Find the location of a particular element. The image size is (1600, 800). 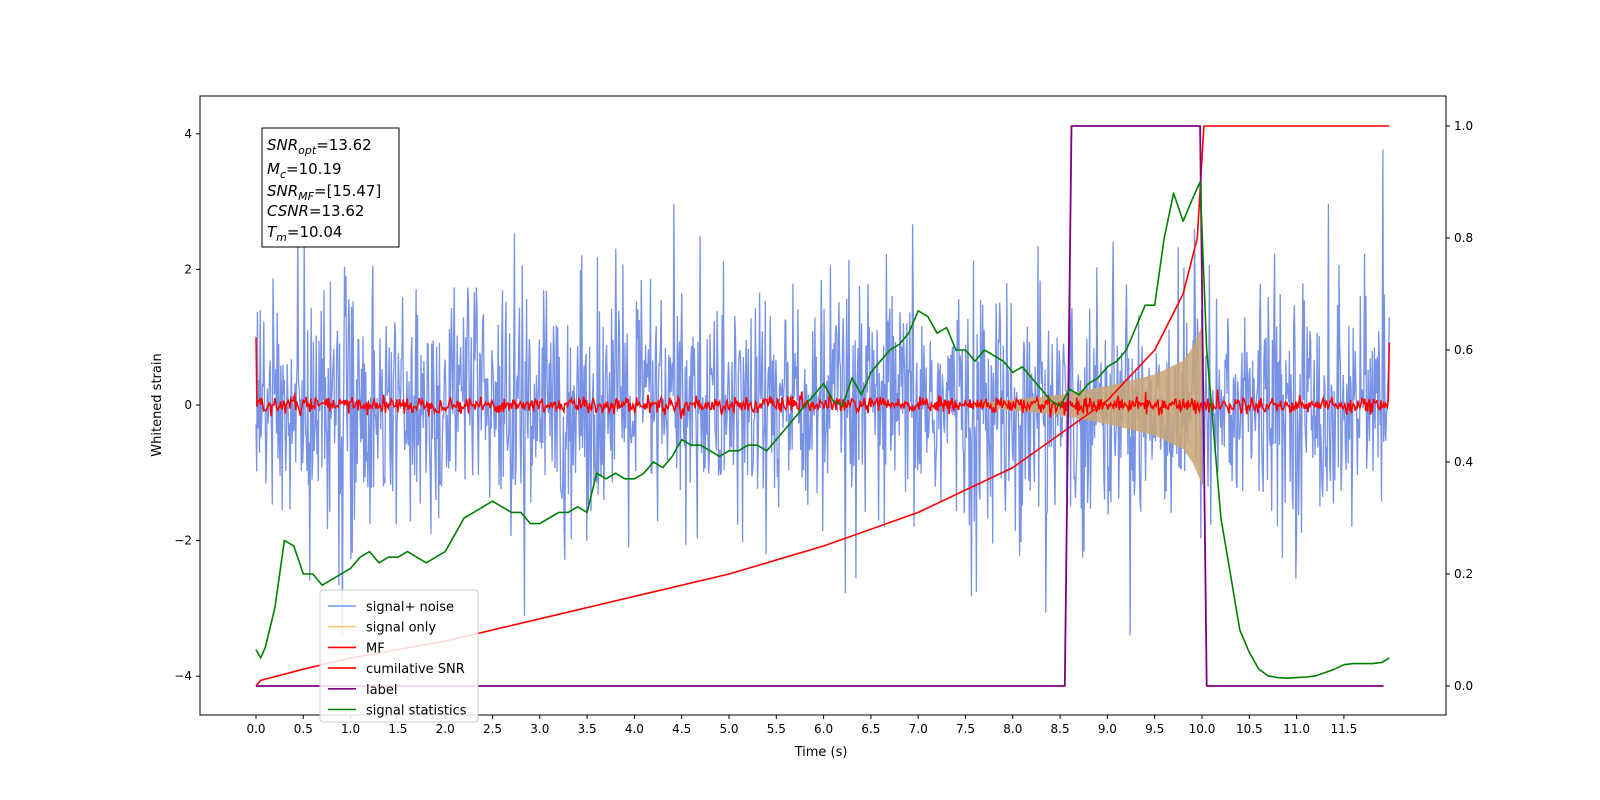

y2-axis: 1.0 0.8 0.6 0.4 0.2 0.0 is located at coordinates (1459, 406).